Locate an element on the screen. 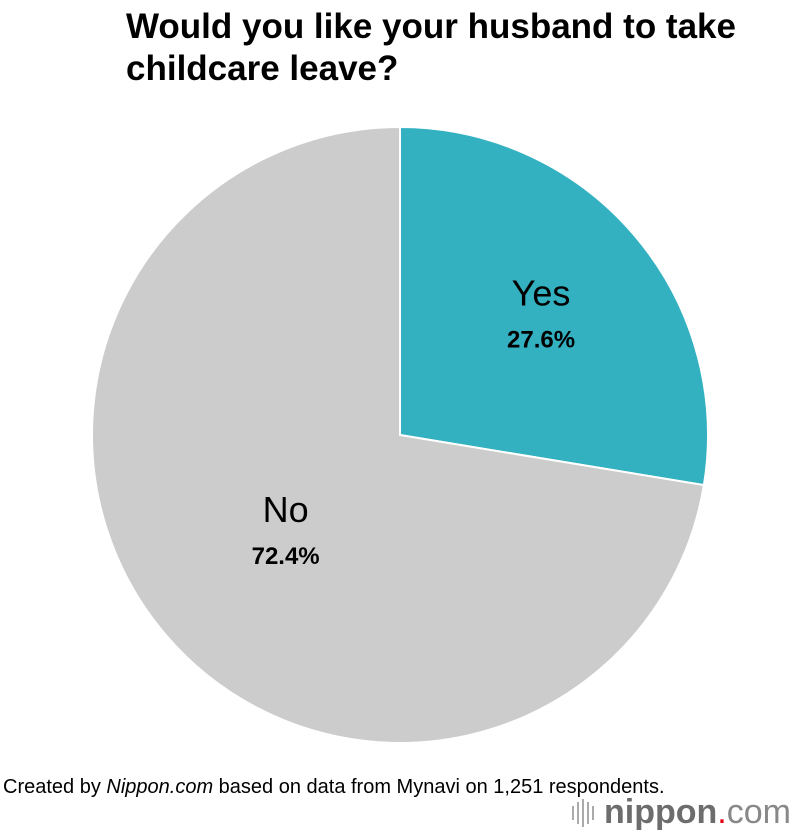  slice-value-label: 72.4% is located at coordinates (286, 556).